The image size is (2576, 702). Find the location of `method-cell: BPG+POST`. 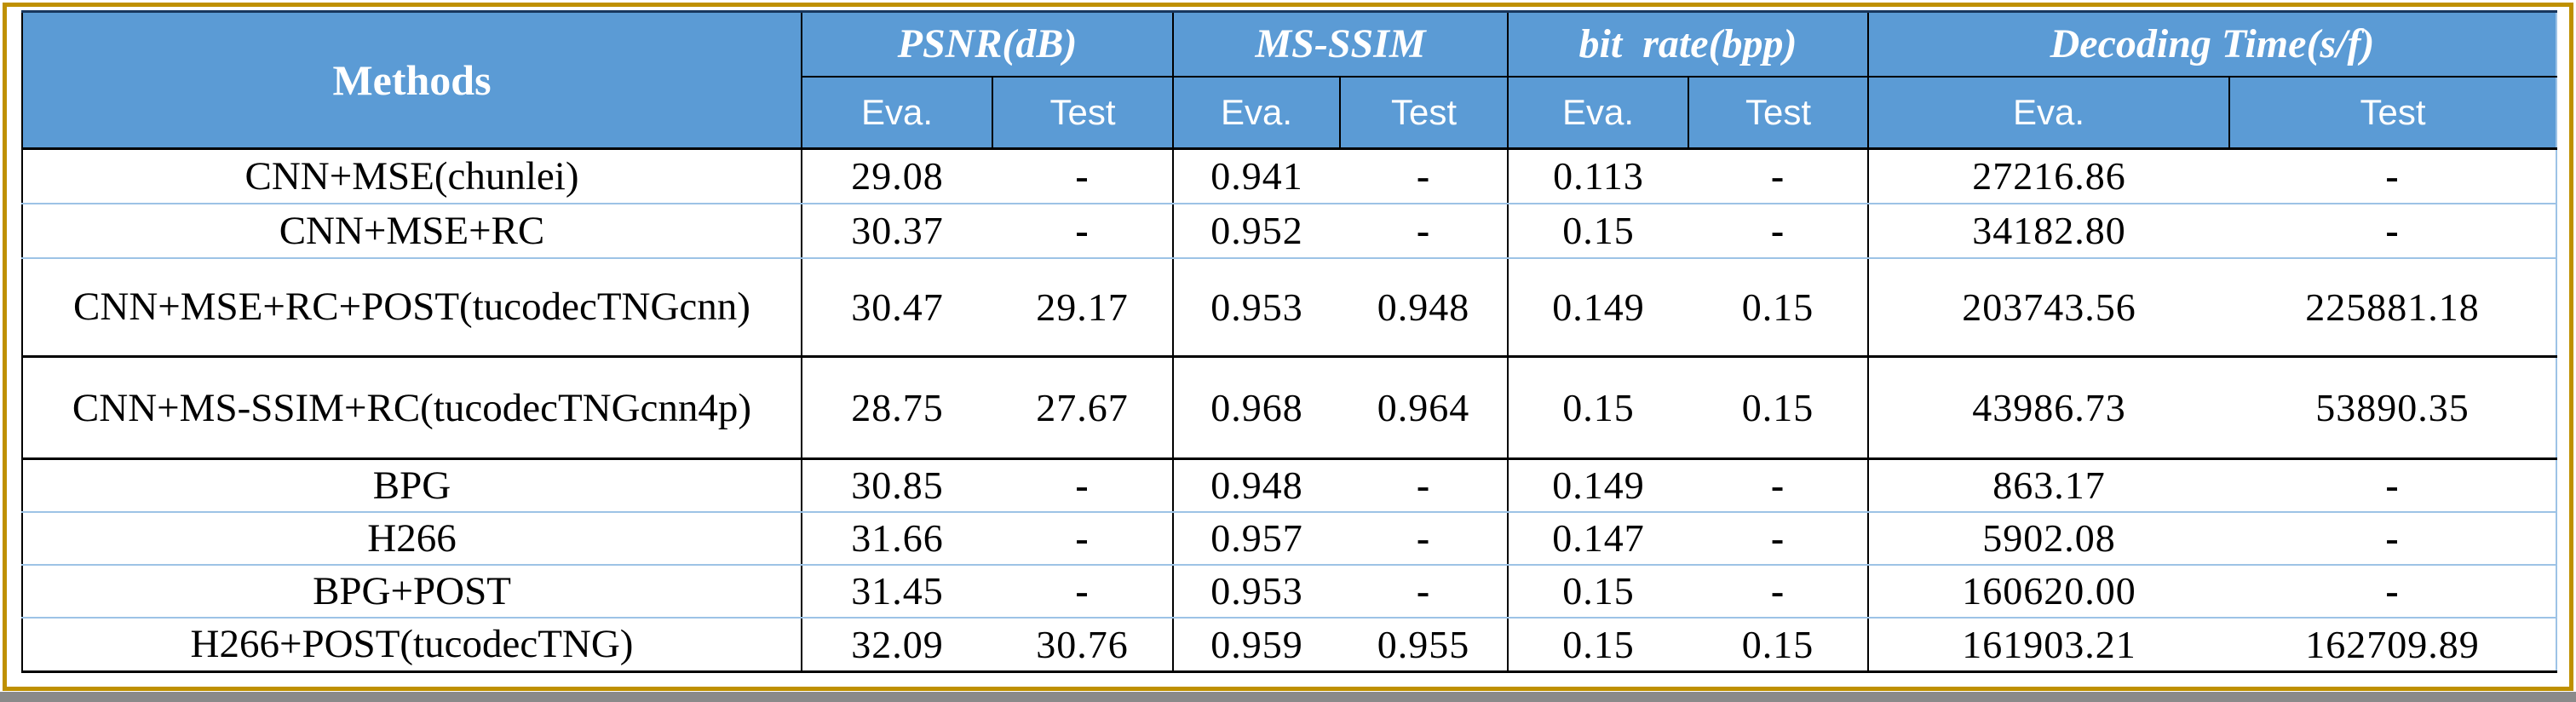

method-cell: BPG+POST is located at coordinates (412, 591).